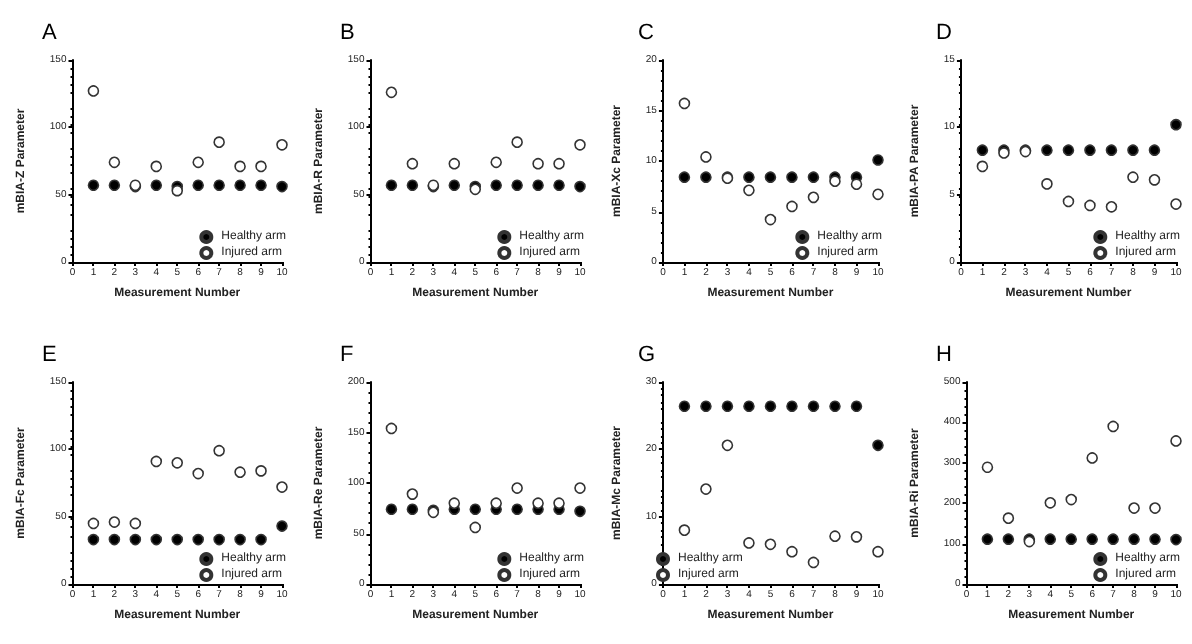 Image resolution: width=1192 pixels, height=644 pixels. Describe the element at coordinates (647, 355) in the screenshot. I see `chart-title: G` at that location.